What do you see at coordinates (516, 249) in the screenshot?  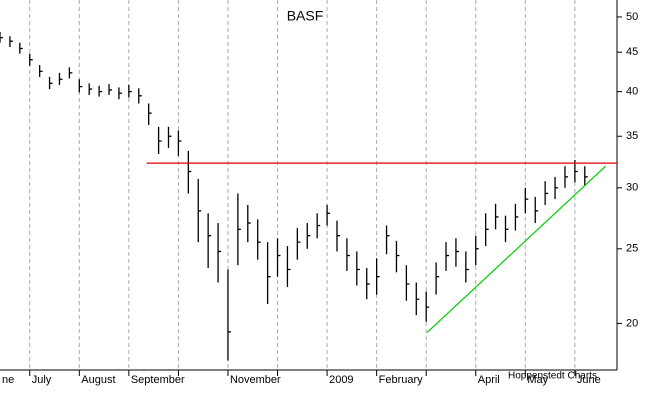 I see `trend-line` at bounding box center [516, 249].